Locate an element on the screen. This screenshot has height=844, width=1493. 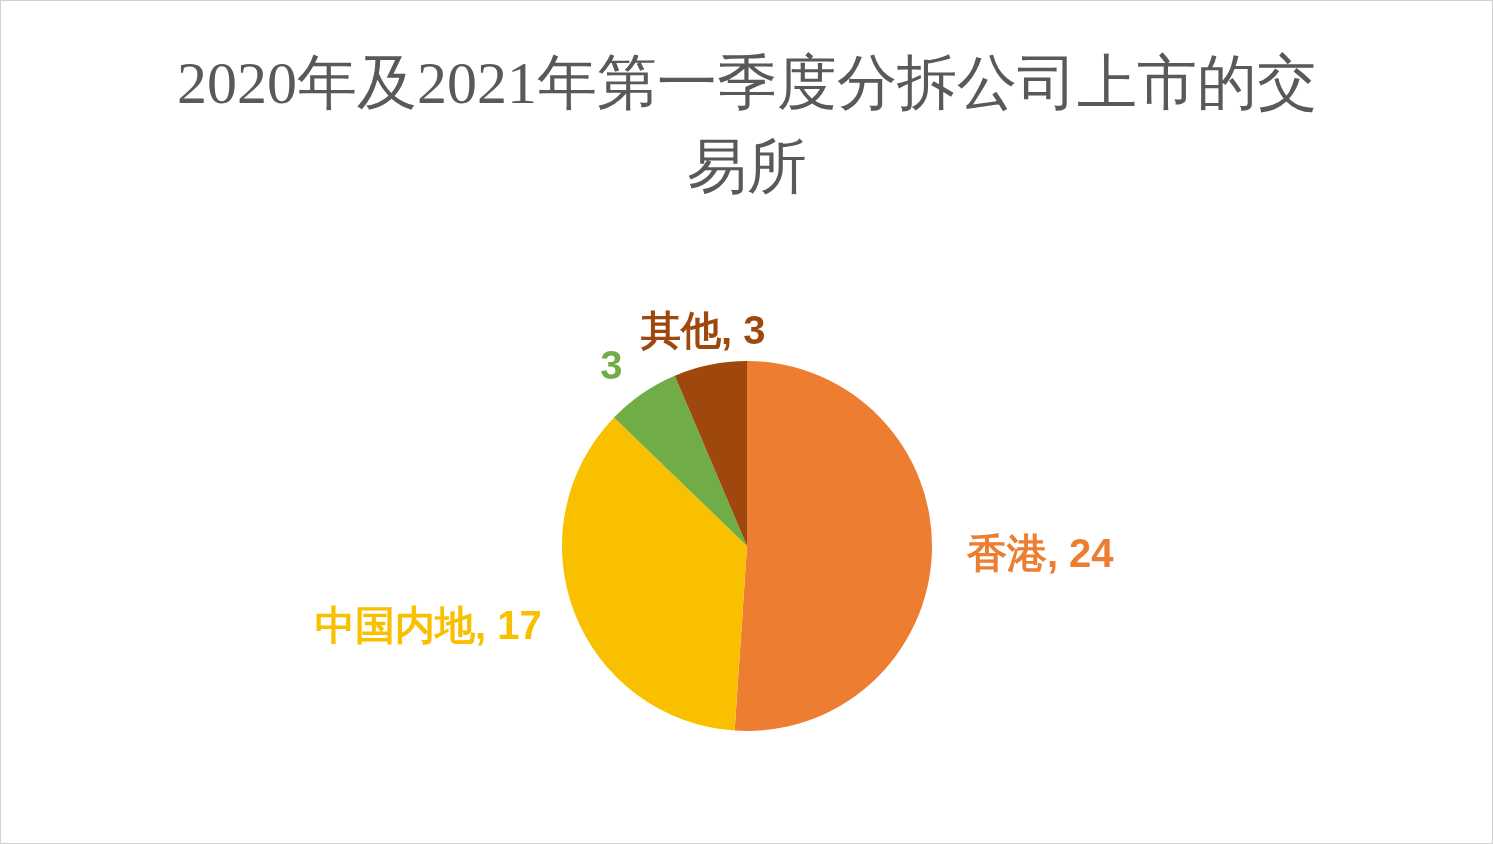
data-label: , 24 is located at coordinates (1080, 553).